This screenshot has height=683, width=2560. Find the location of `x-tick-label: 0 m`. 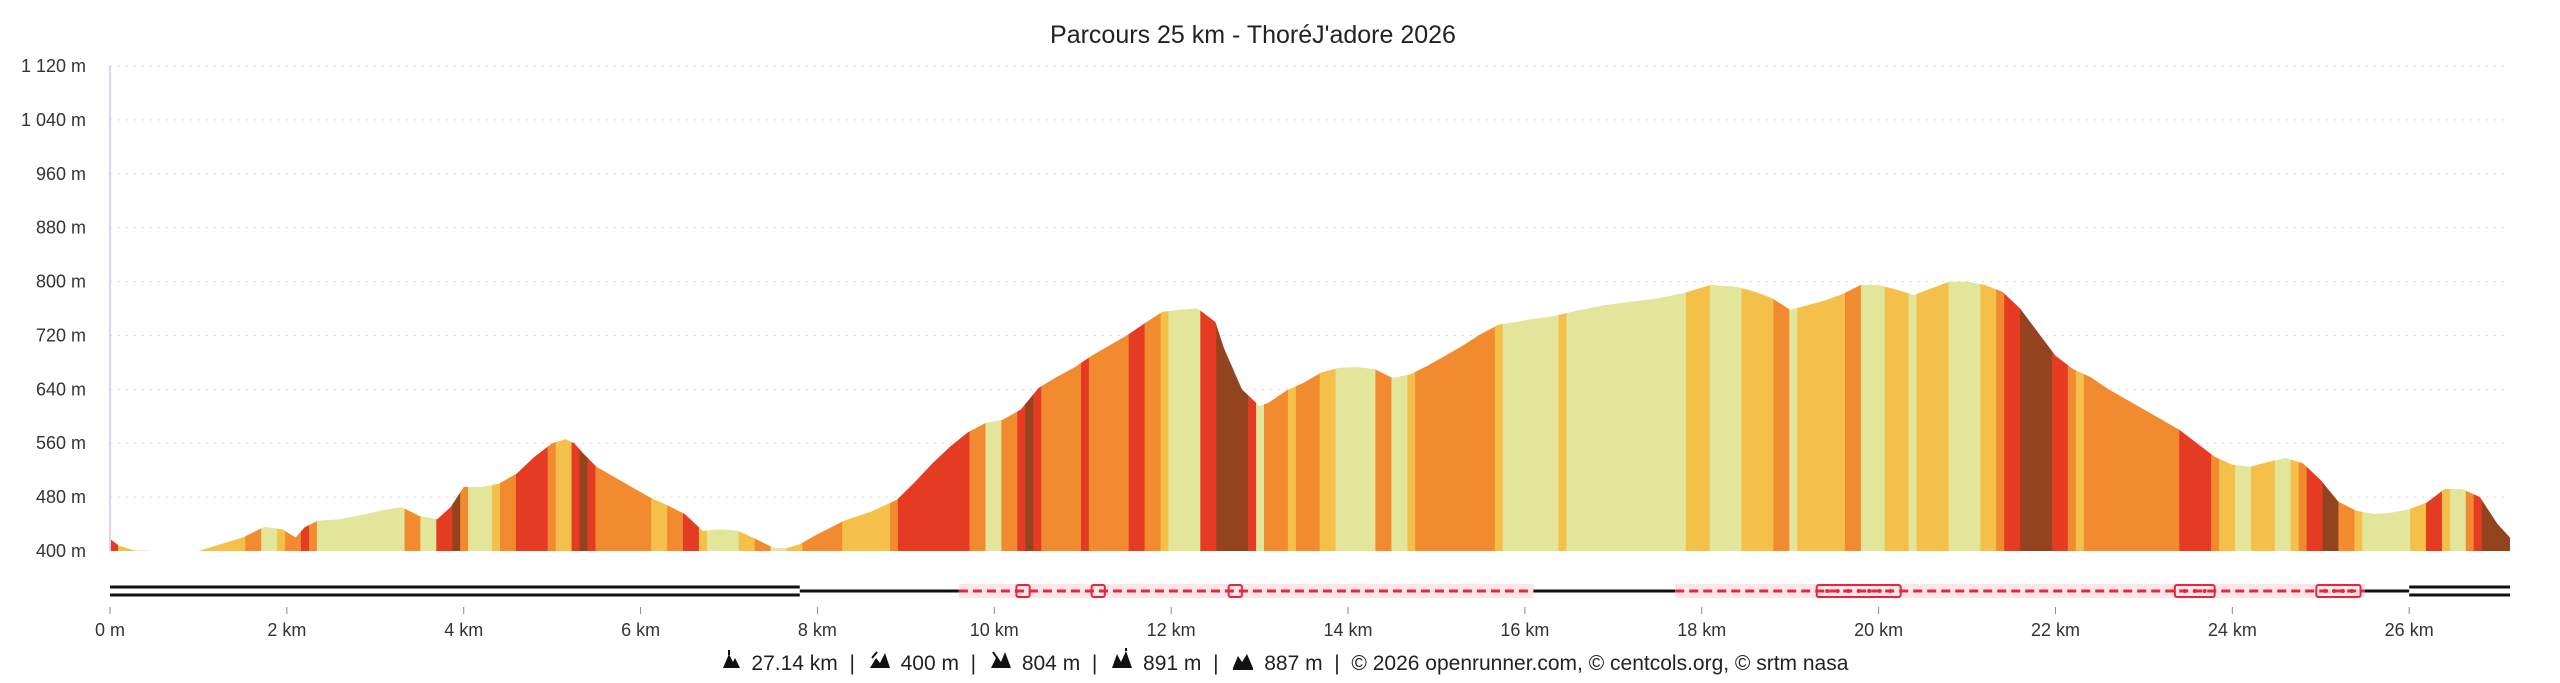

x-tick-label: 0 m is located at coordinates (110, 630).